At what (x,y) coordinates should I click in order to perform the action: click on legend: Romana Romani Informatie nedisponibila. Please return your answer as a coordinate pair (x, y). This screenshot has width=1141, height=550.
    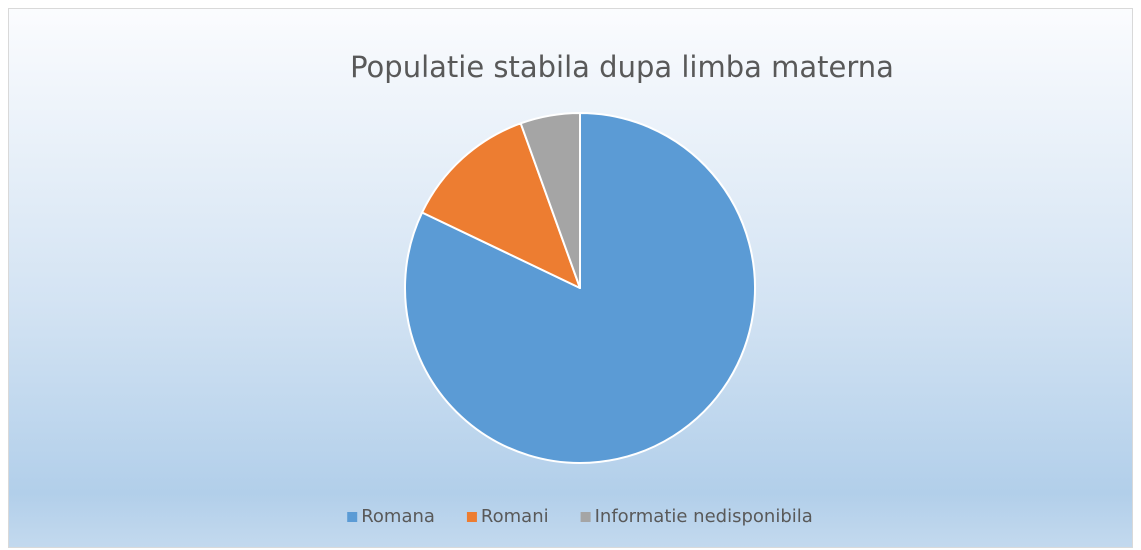
    Looking at the image, I should click on (580, 516).